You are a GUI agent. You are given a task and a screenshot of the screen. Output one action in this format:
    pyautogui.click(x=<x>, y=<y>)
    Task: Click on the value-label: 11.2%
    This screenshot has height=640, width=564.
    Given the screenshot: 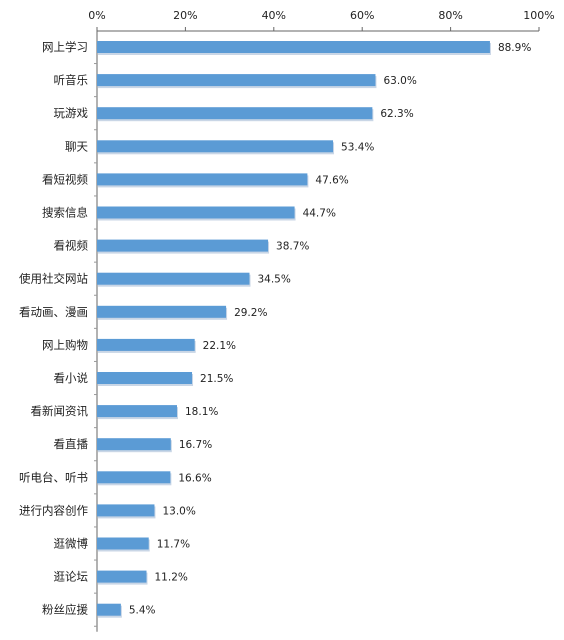 What is the action you would take?
    pyautogui.click(x=171, y=578)
    